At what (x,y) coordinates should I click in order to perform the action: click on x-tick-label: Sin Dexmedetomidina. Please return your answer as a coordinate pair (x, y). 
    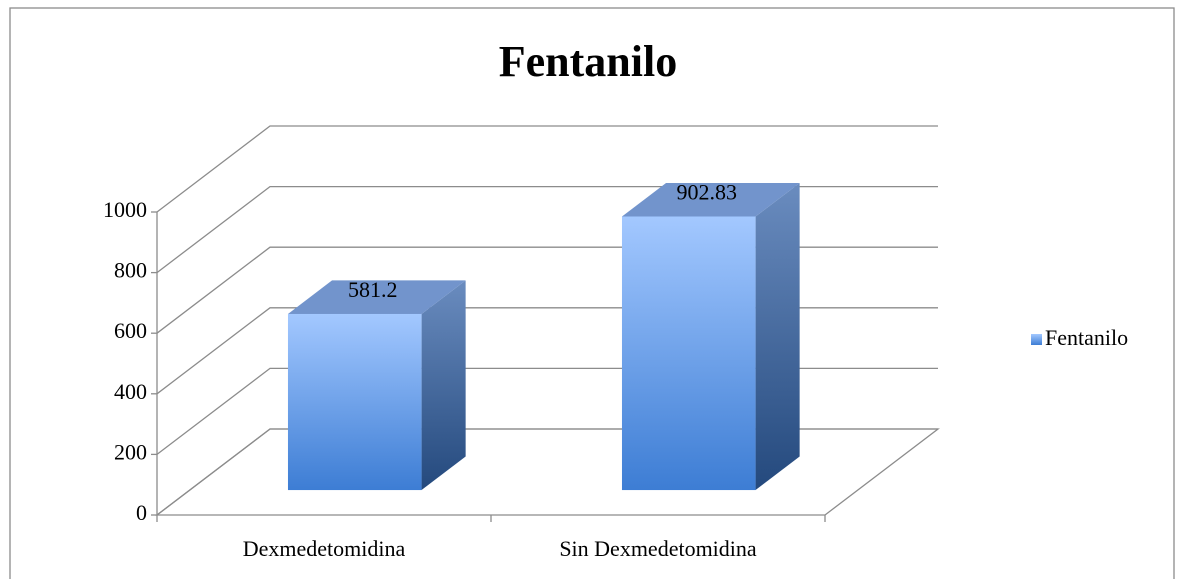
    Looking at the image, I should click on (658, 548).